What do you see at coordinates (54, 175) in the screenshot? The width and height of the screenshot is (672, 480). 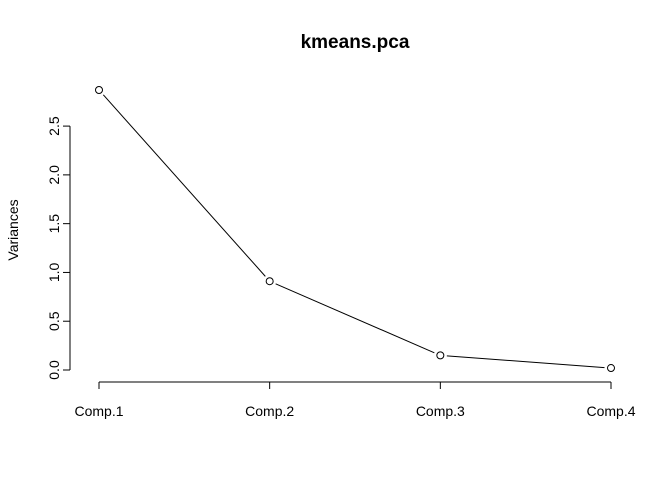 I see `y-tick-label: 2.0` at bounding box center [54, 175].